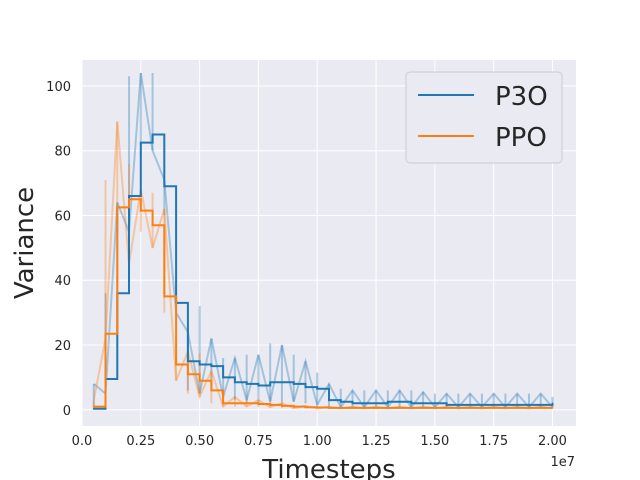  I want to click on x-tick-label: 1.00, so click(317, 441).